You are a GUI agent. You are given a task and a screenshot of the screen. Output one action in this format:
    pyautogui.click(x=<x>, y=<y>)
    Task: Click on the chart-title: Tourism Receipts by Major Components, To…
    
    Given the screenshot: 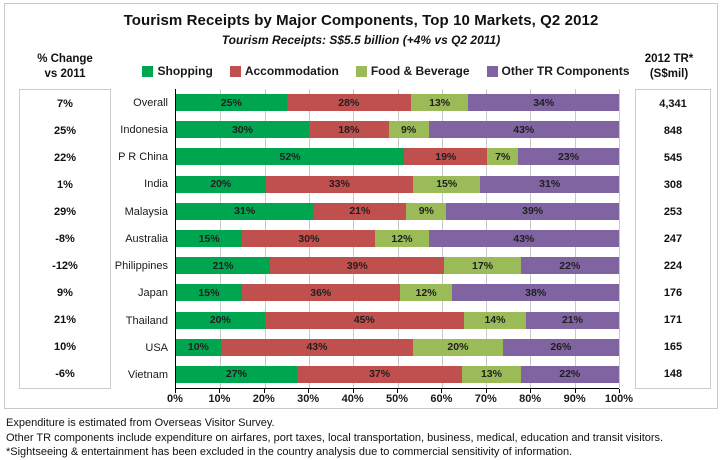 What is the action you would take?
    pyautogui.click(x=361, y=20)
    